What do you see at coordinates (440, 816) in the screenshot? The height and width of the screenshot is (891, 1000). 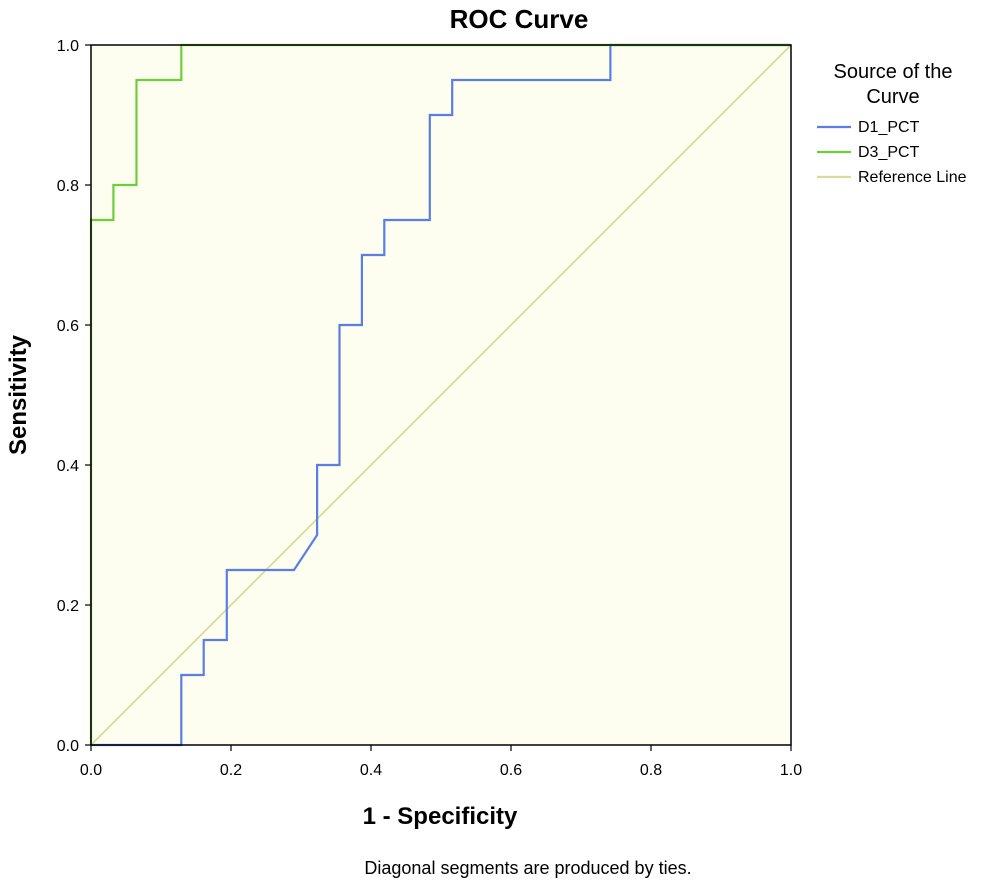 I see `x-axis-title: 1 - Specificity` at bounding box center [440, 816].